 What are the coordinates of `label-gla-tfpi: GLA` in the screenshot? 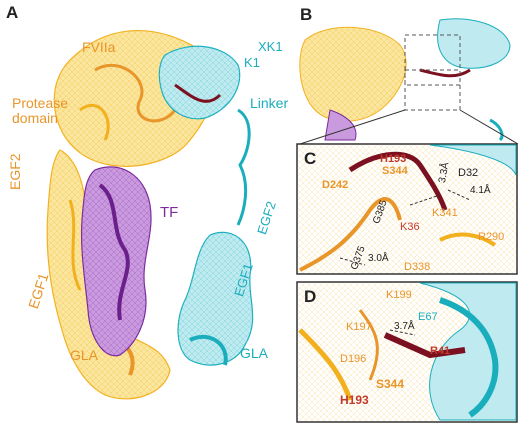 It's located at (254, 353).